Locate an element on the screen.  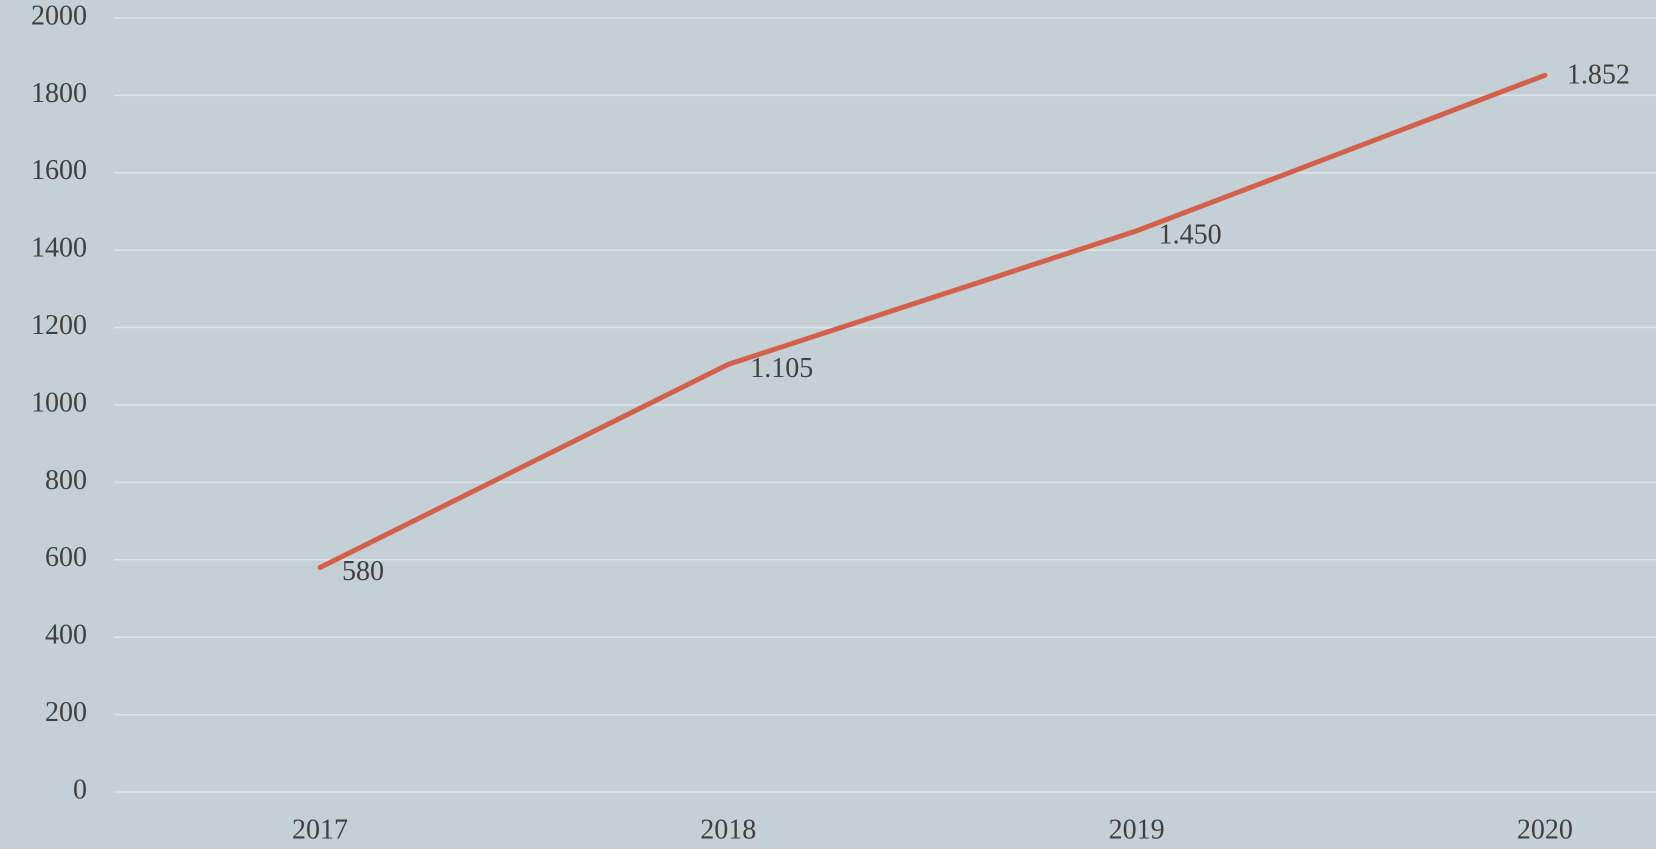
y-tick-label: 800 is located at coordinates (66, 480).